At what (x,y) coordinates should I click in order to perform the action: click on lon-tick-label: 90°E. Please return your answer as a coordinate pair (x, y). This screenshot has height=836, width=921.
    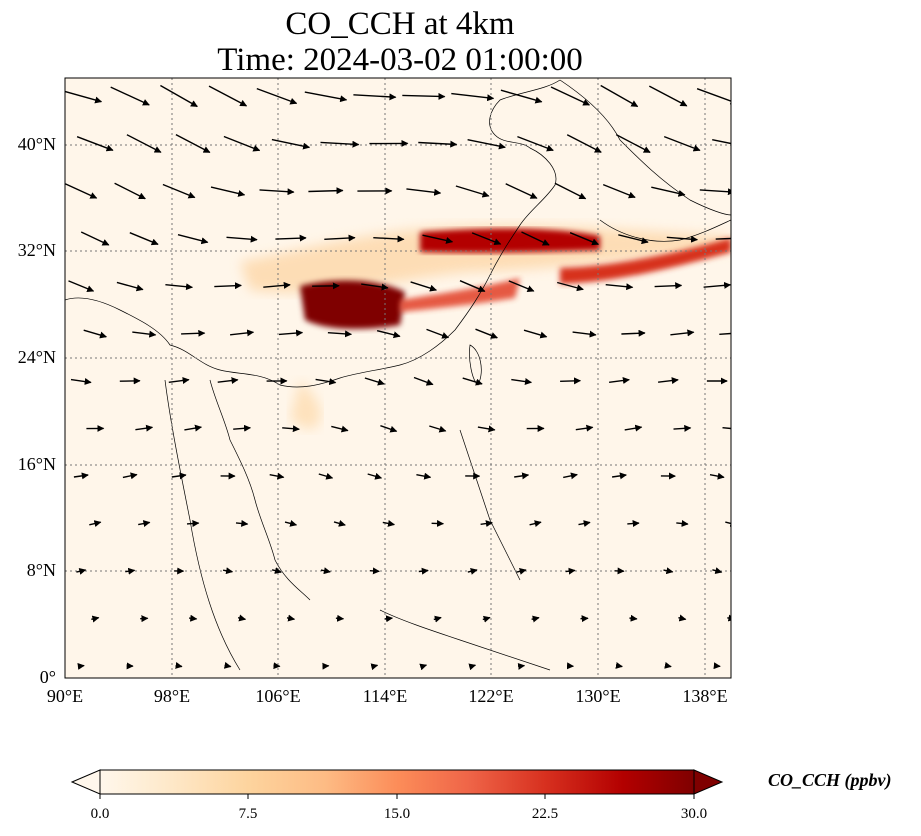
    Looking at the image, I should click on (65, 696).